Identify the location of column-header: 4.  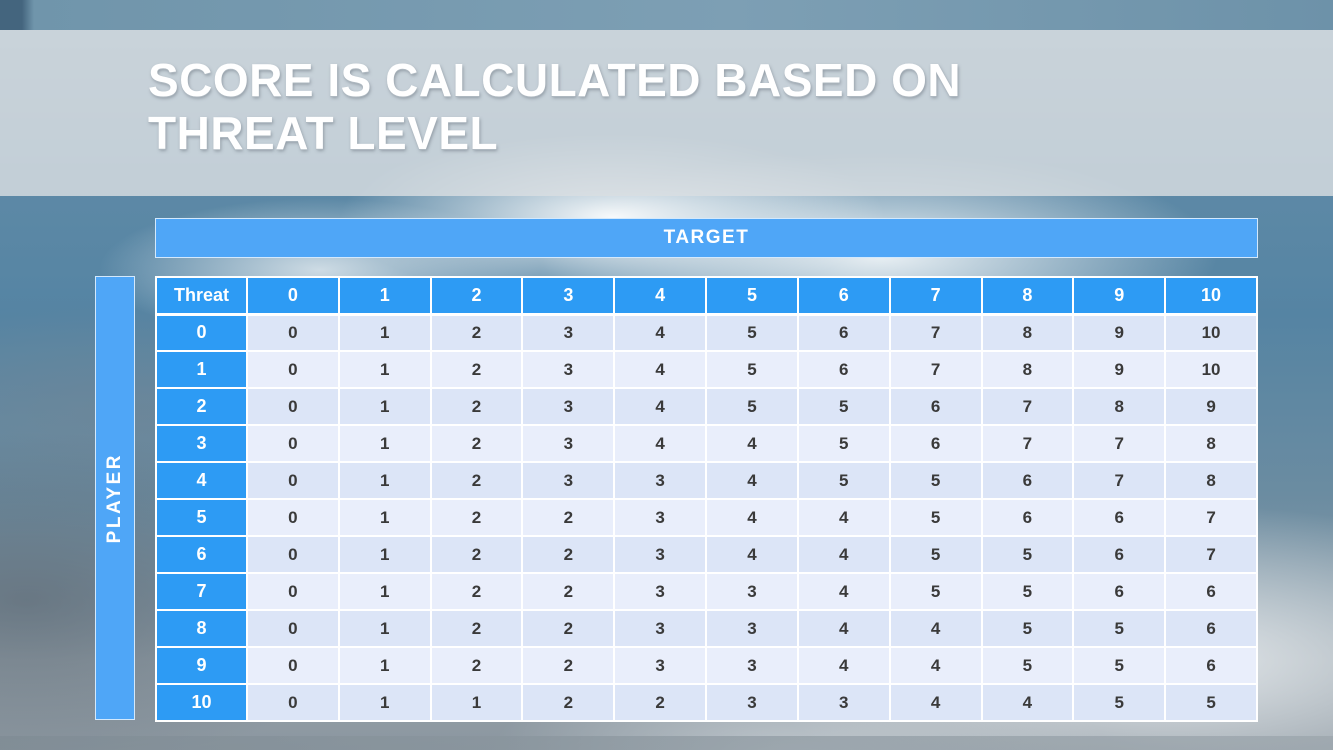
(660, 296).